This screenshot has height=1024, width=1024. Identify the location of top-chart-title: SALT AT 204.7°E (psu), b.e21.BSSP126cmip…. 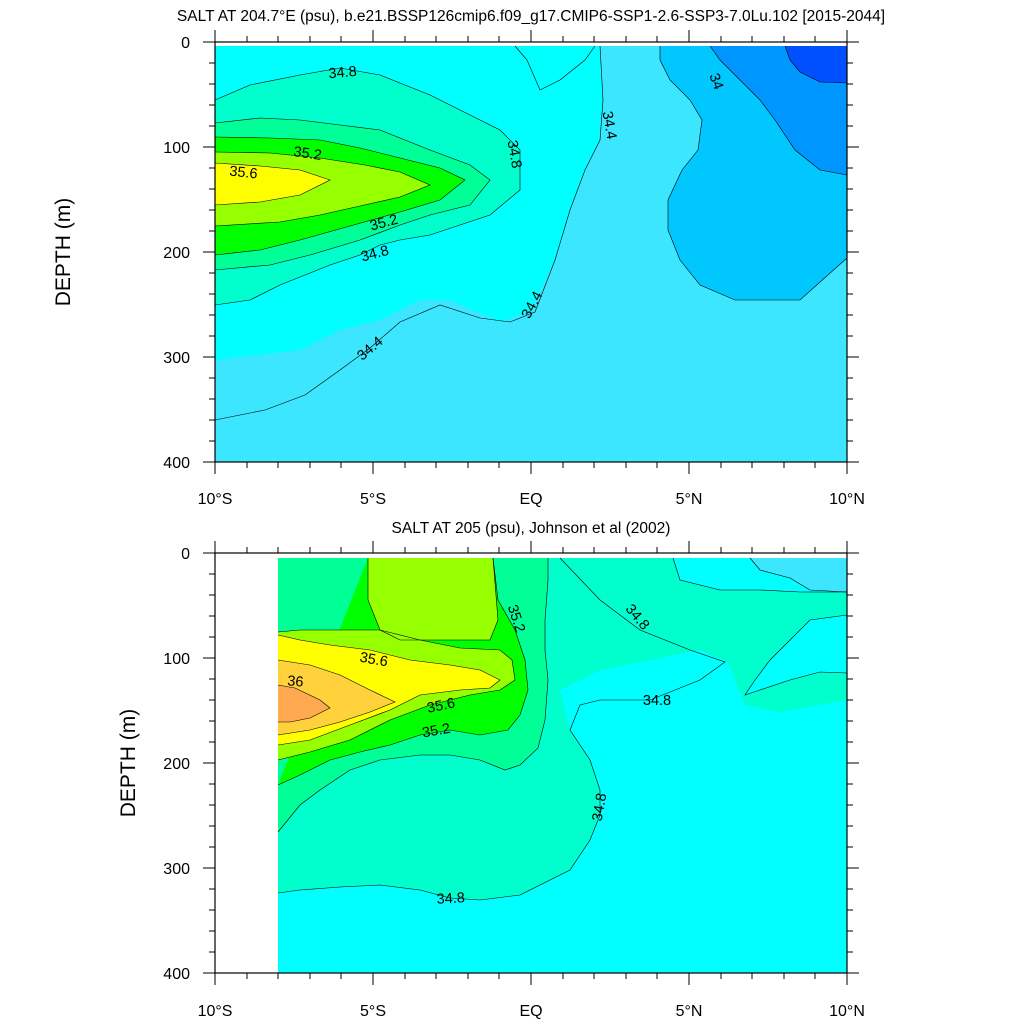
(531, 16).